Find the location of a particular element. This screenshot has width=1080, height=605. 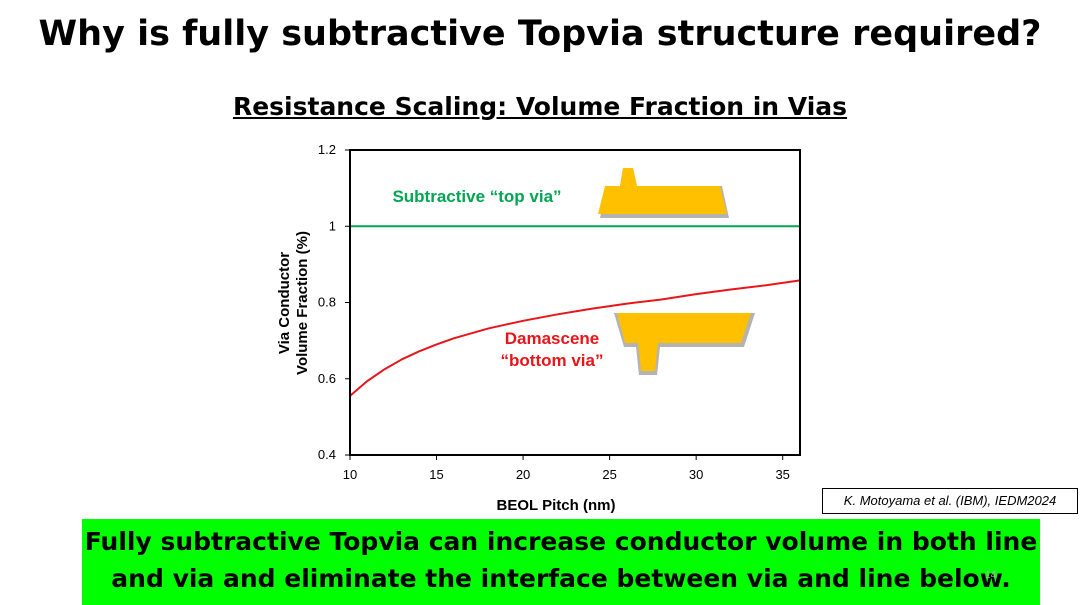

x-tick-label: 35 is located at coordinates (782, 474).